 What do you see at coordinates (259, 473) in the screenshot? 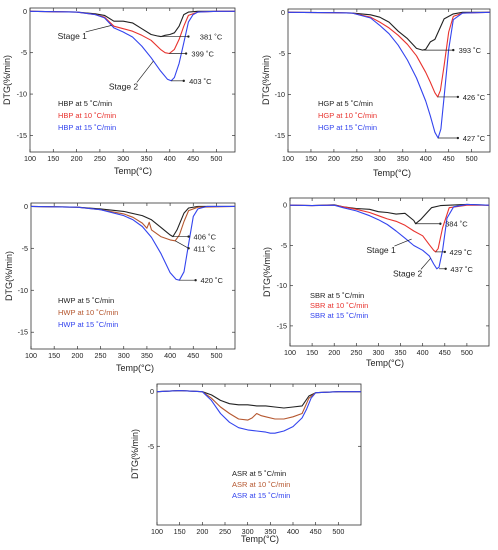
I see `legend-entry: ASR at 5 ˚C/min` at bounding box center [259, 473].